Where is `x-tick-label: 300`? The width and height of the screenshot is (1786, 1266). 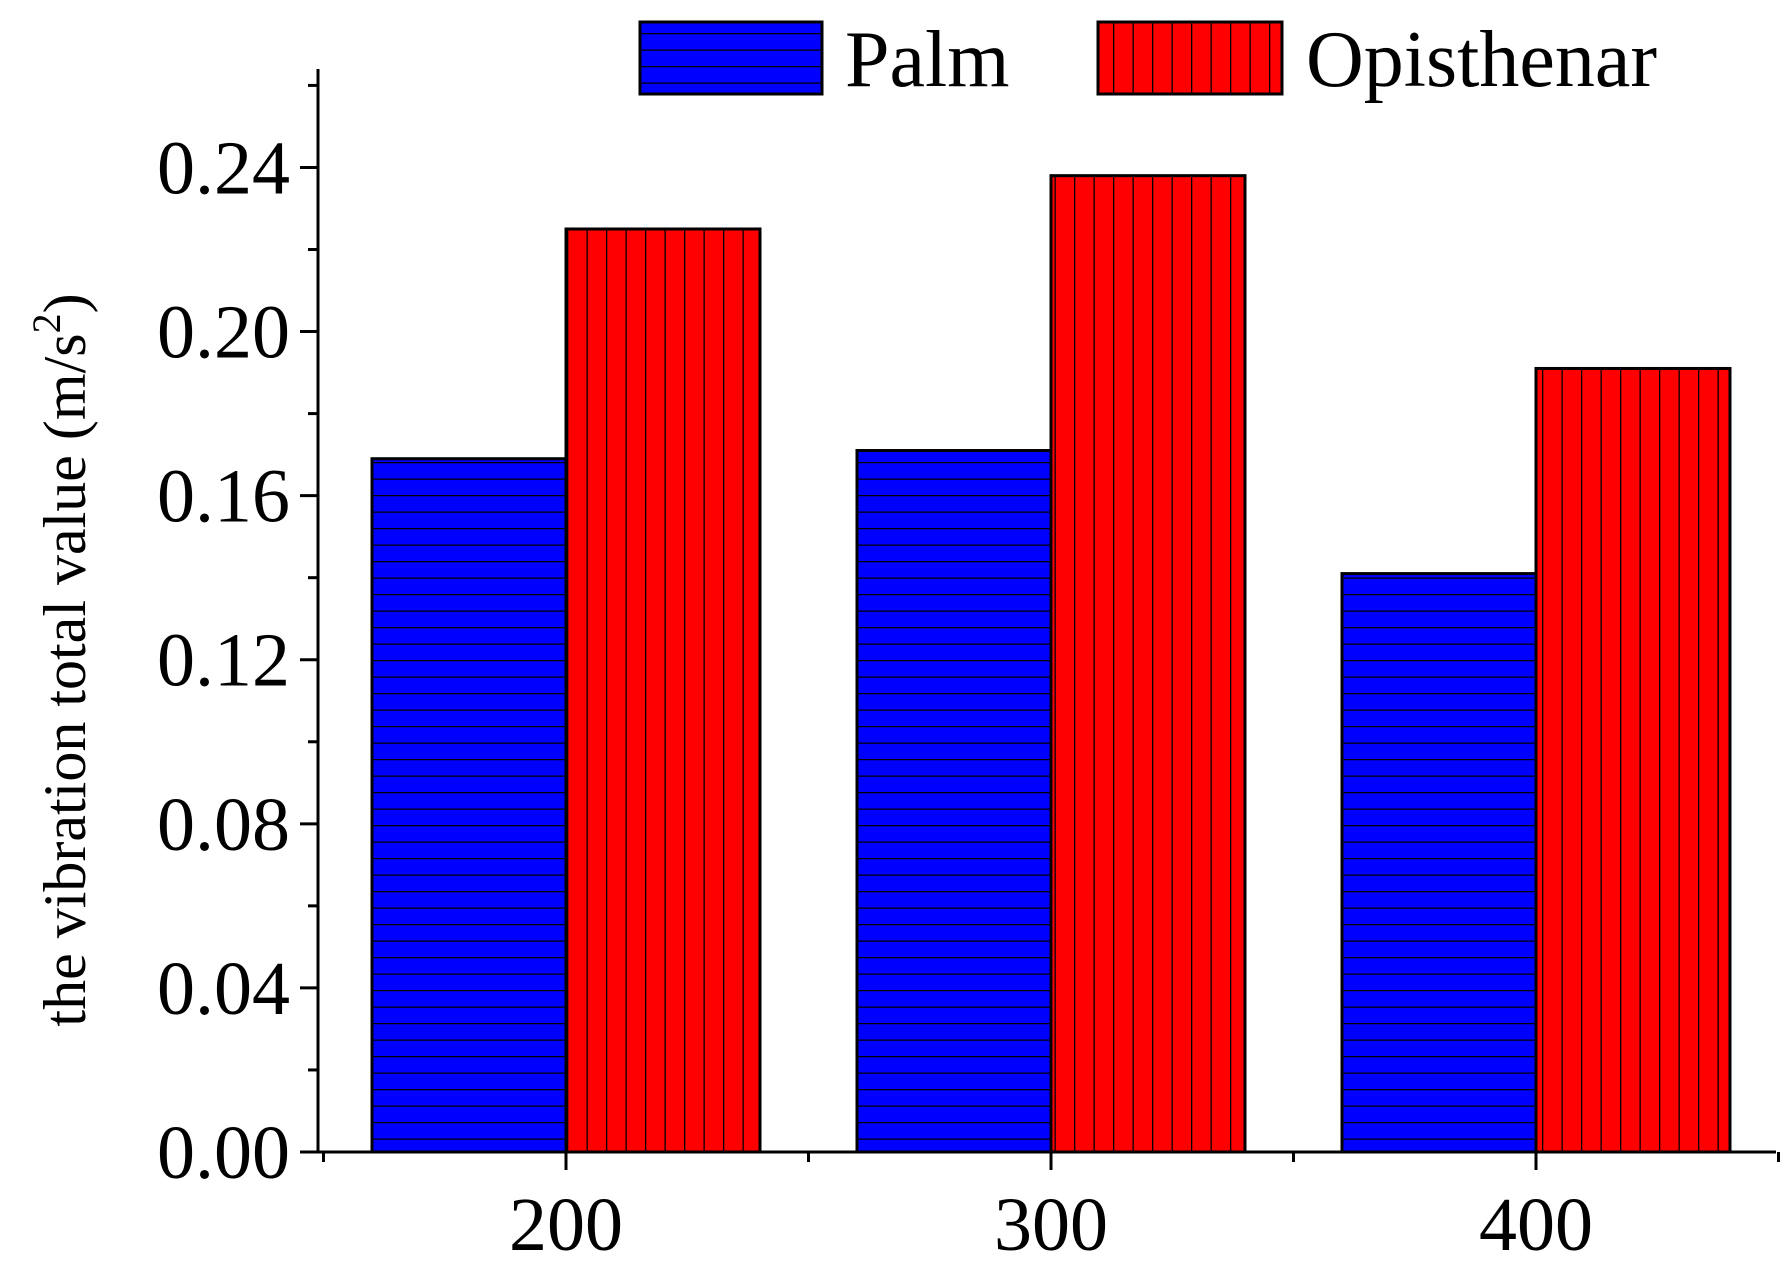
x-tick-label: 300 is located at coordinates (1051, 1224).